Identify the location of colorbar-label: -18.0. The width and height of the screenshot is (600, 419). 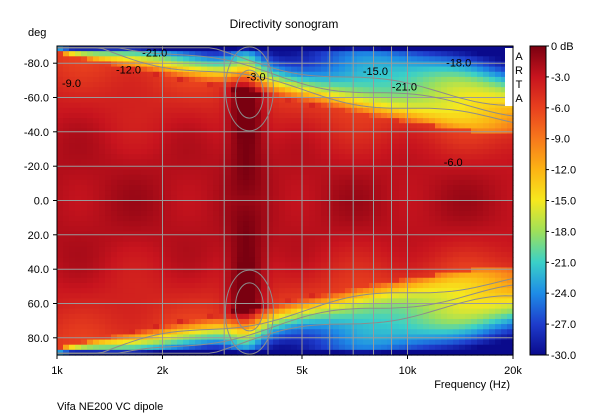
(563, 232).